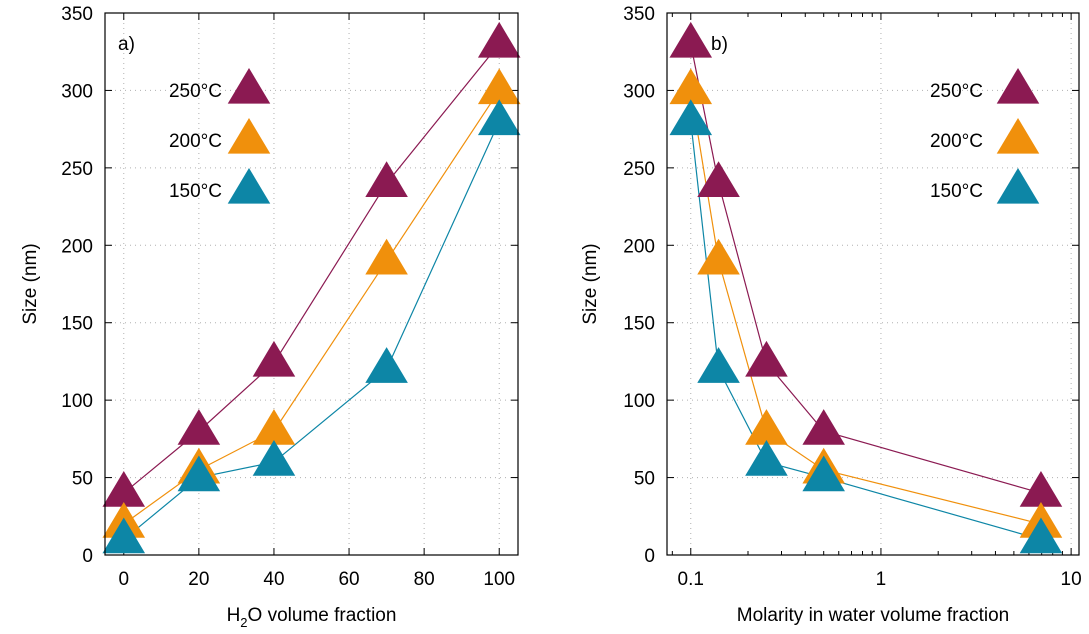 Image resolution: width=1089 pixels, height=634 pixels. Describe the element at coordinates (322, 615) in the screenshot. I see `x-axis-title-part: O volume fraction` at that location.